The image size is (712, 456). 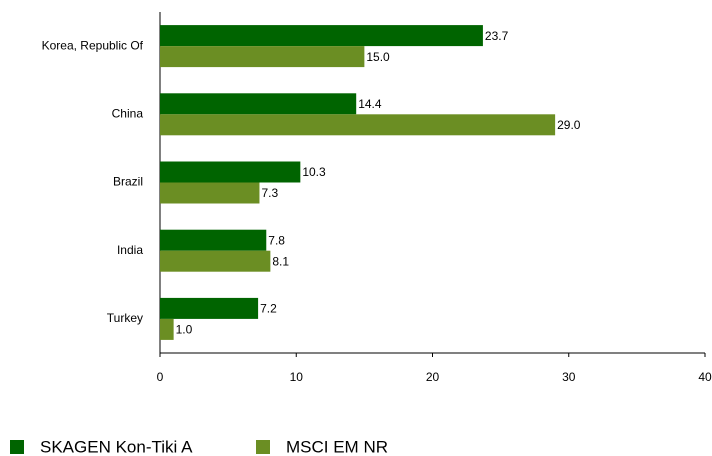 What do you see at coordinates (569, 125) in the screenshot?
I see `data-label: 29.0` at bounding box center [569, 125].